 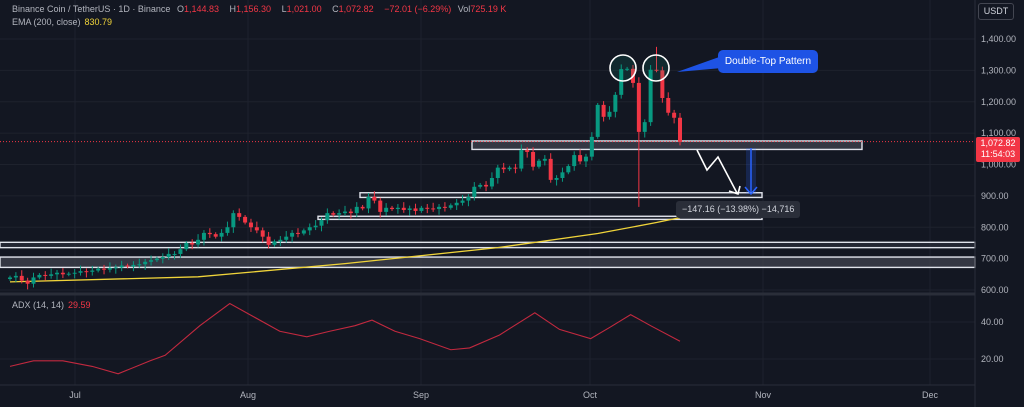 What do you see at coordinates (996, 11) in the screenshot?
I see `currency-button: USDT` at bounding box center [996, 11].